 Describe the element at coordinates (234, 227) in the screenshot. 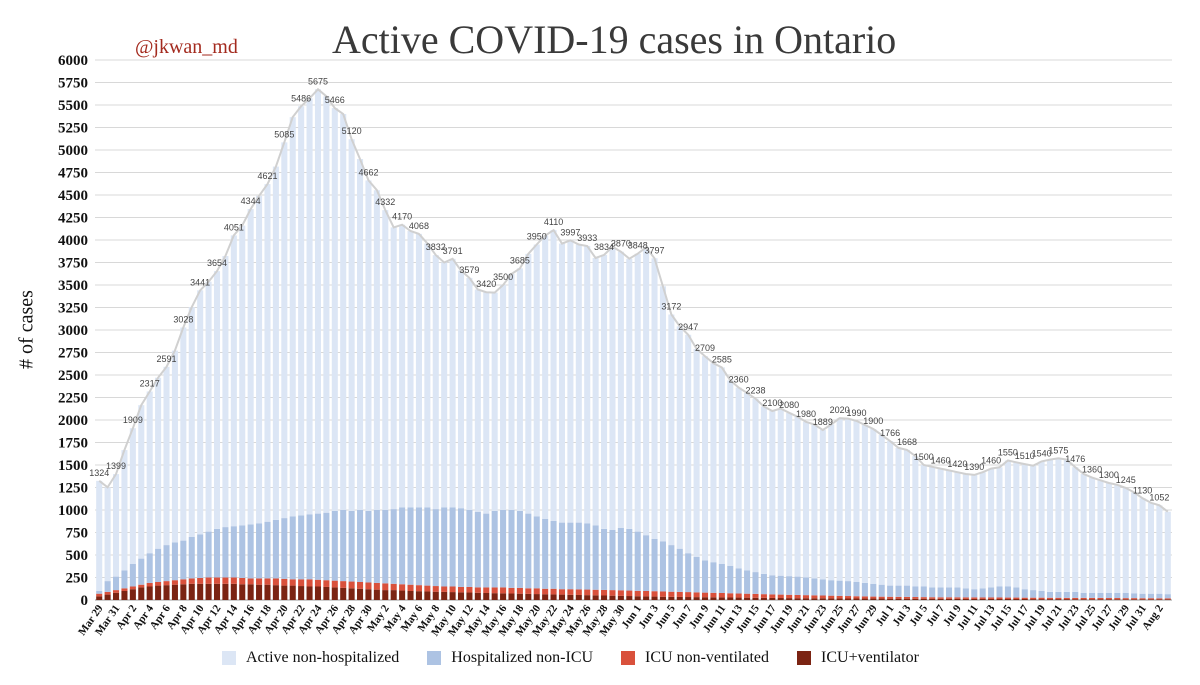

I see `data-label: 4051` at that location.